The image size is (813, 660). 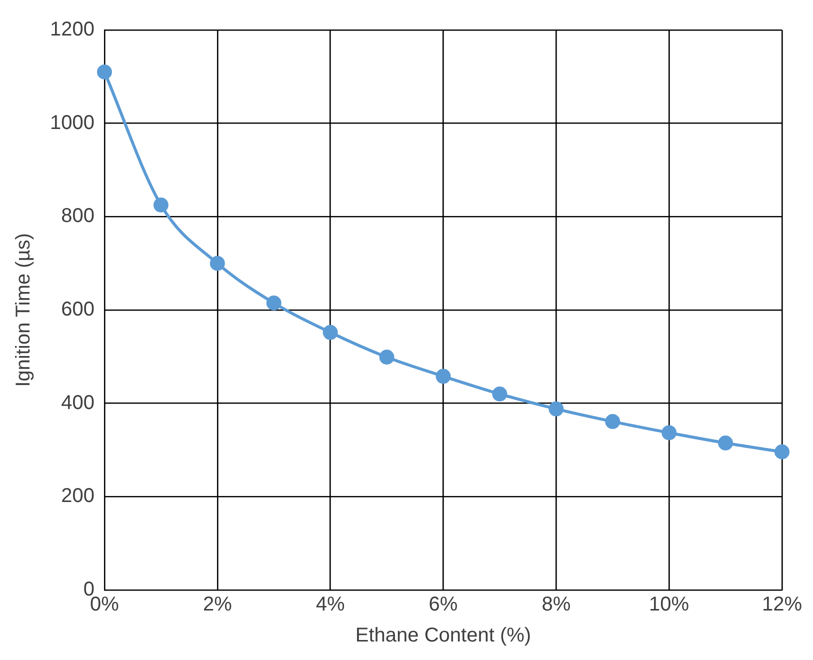 I want to click on x-tick-label: 6%, so click(x=443, y=605).